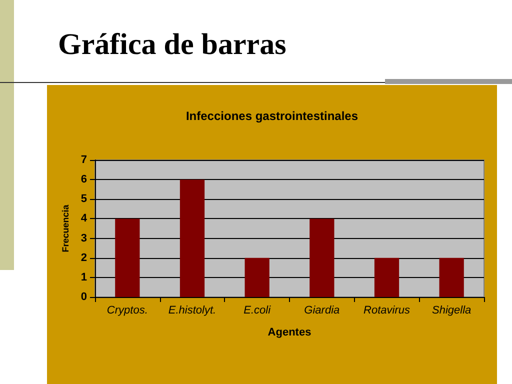 The width and height of the screenshot is (512, 384). What do you see at coordinates (83, 238) in the screenshot?
I see `y-tick-label: 3` at bounding box center [83, 238].